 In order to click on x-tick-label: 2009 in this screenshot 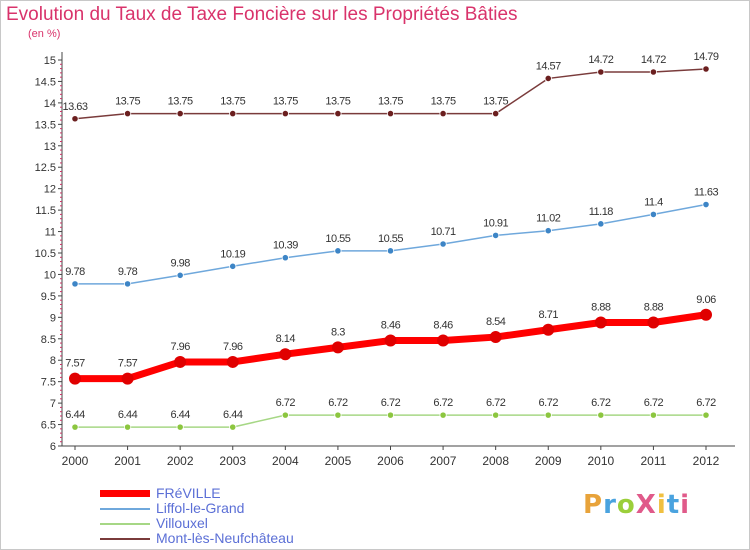, I will do `click(548, 461)`.